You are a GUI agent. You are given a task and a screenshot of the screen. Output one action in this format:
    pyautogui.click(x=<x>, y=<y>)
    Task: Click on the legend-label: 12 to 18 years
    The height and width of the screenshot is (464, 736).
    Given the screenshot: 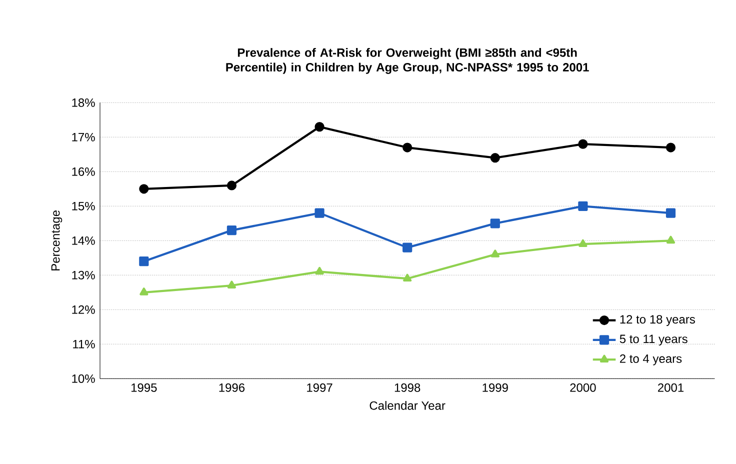 What is the action you would take?
    pyautogui.click(x=657, y=320)
    